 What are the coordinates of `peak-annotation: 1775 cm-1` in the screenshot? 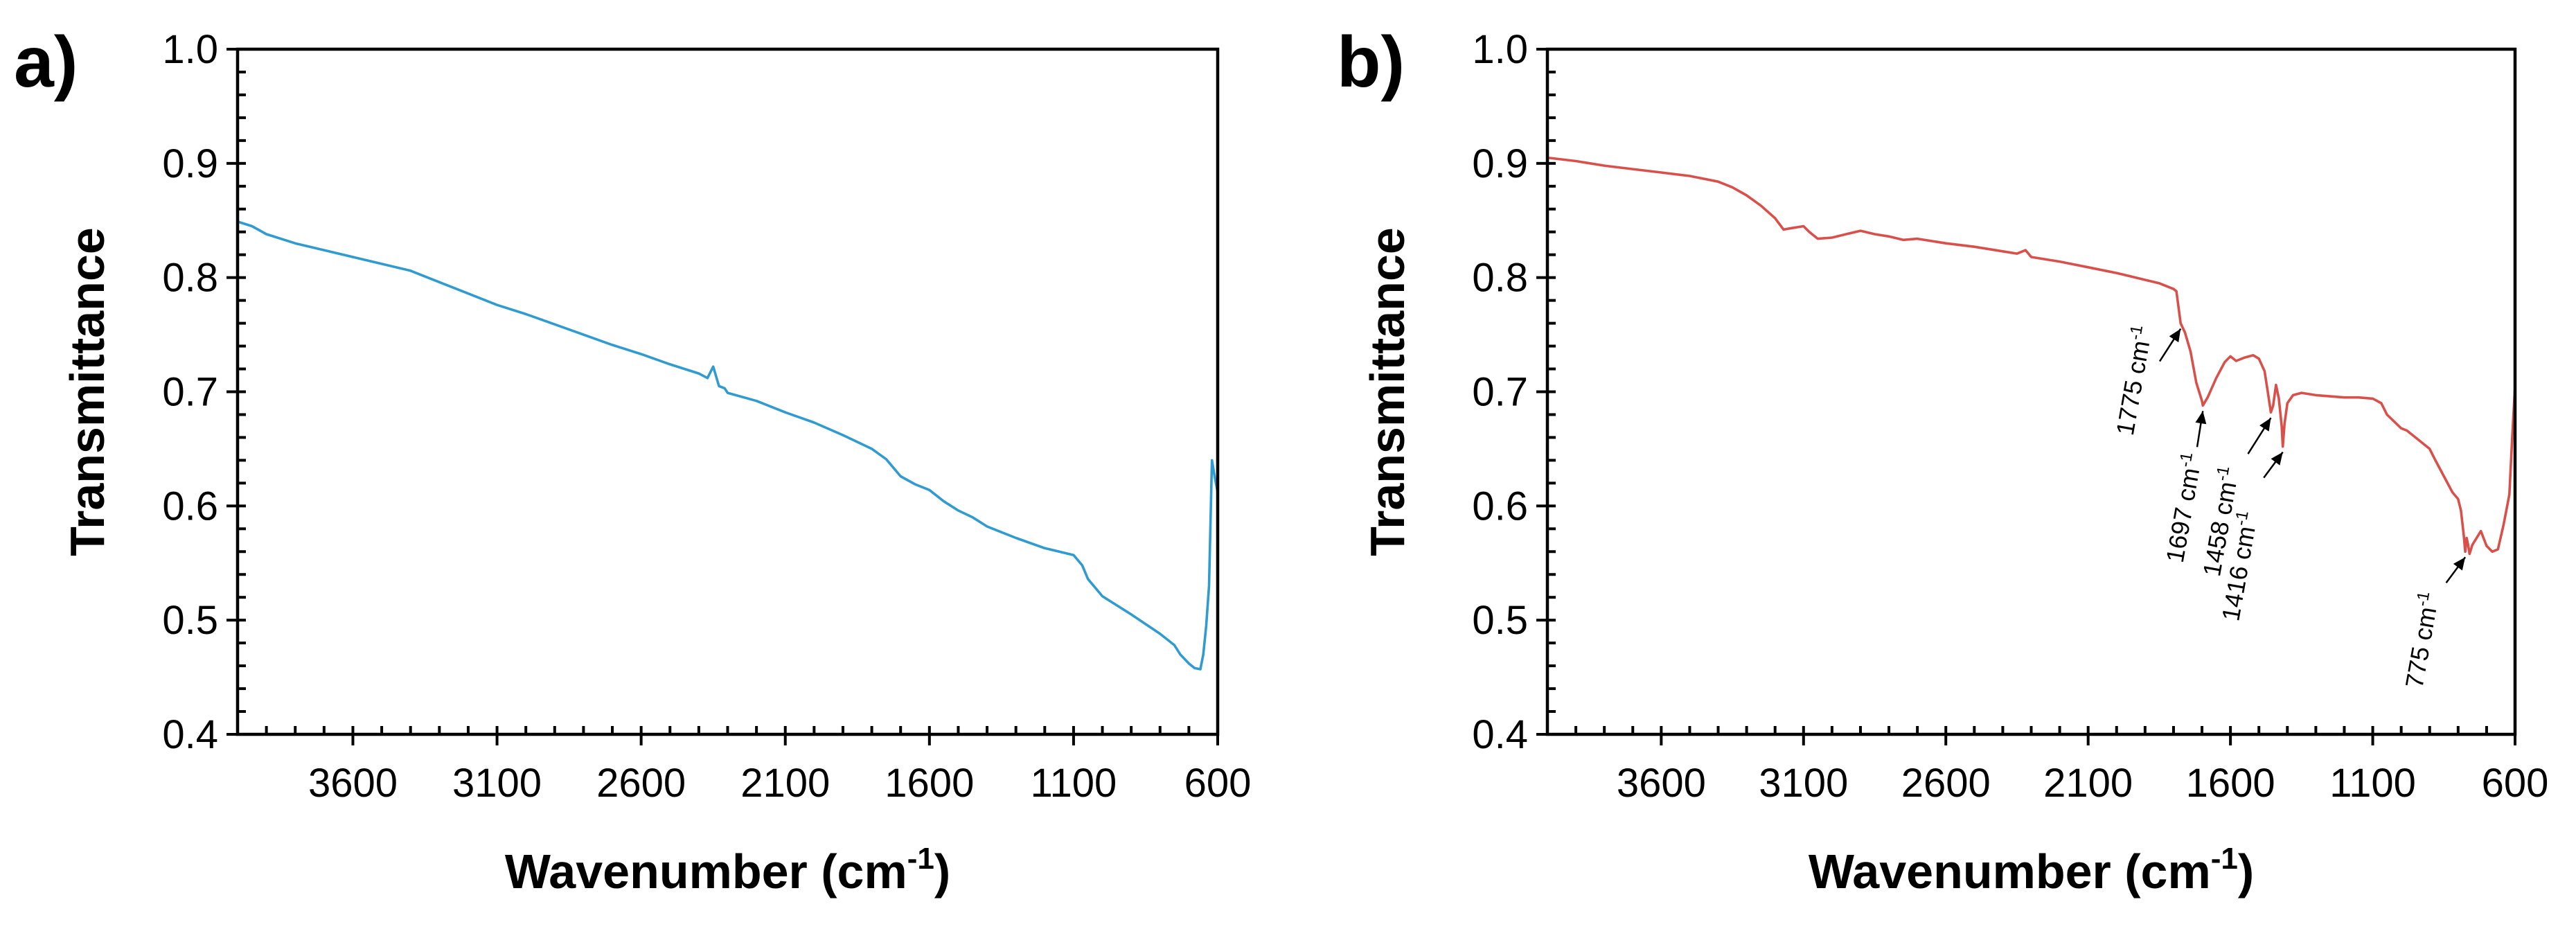 It's located at (2145, 380).